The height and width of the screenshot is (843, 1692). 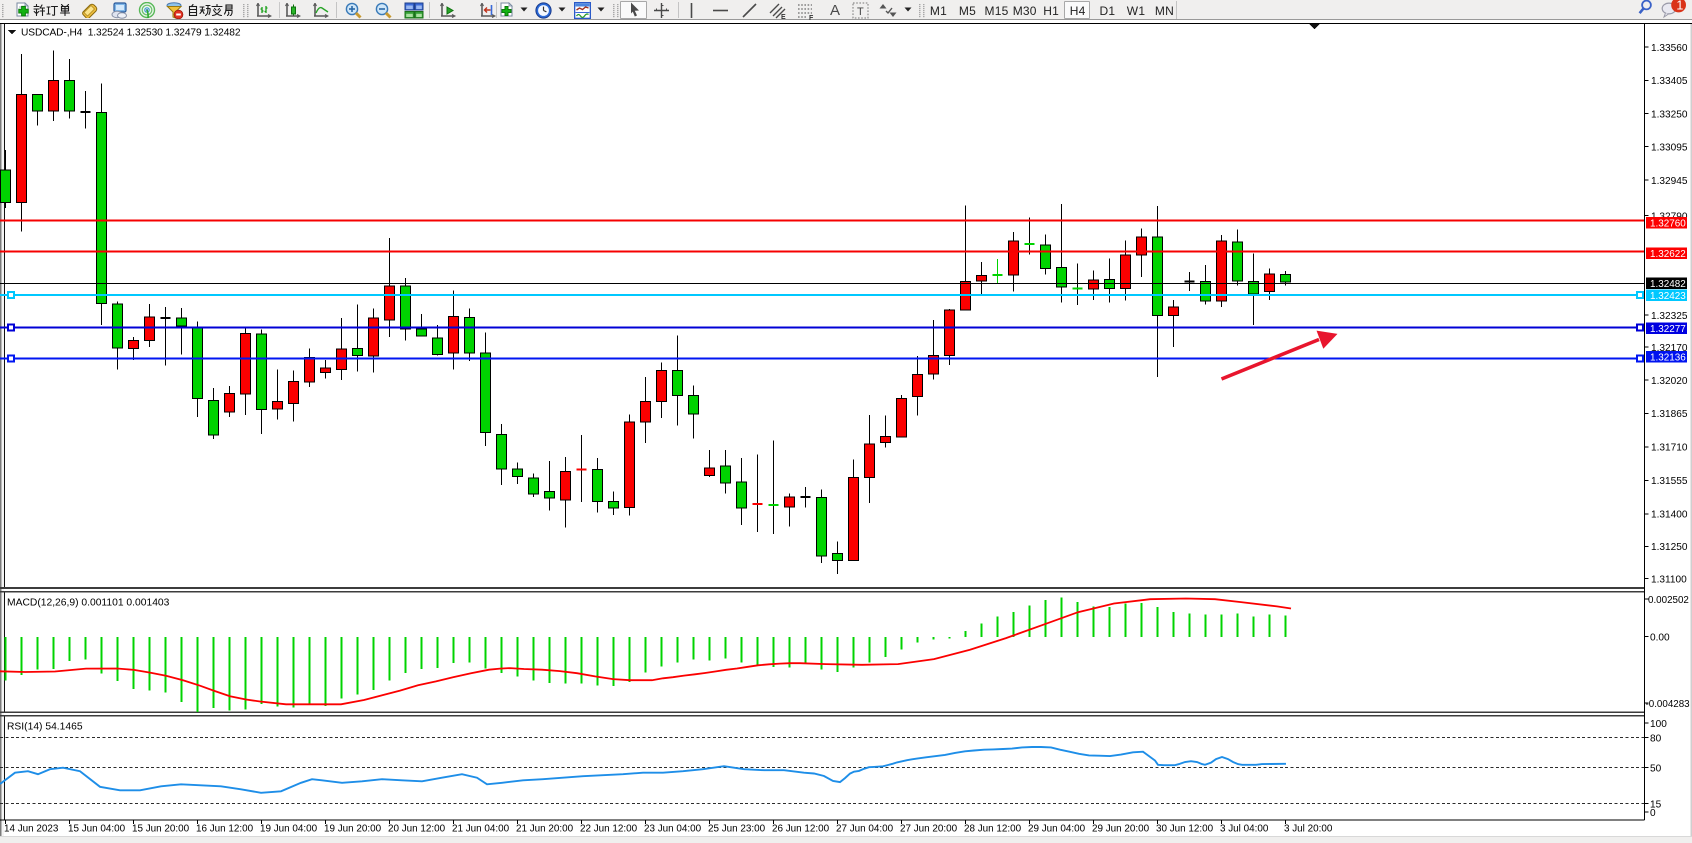 I want to click on svg-text: 1.31100, so click(x=1669, y=580).